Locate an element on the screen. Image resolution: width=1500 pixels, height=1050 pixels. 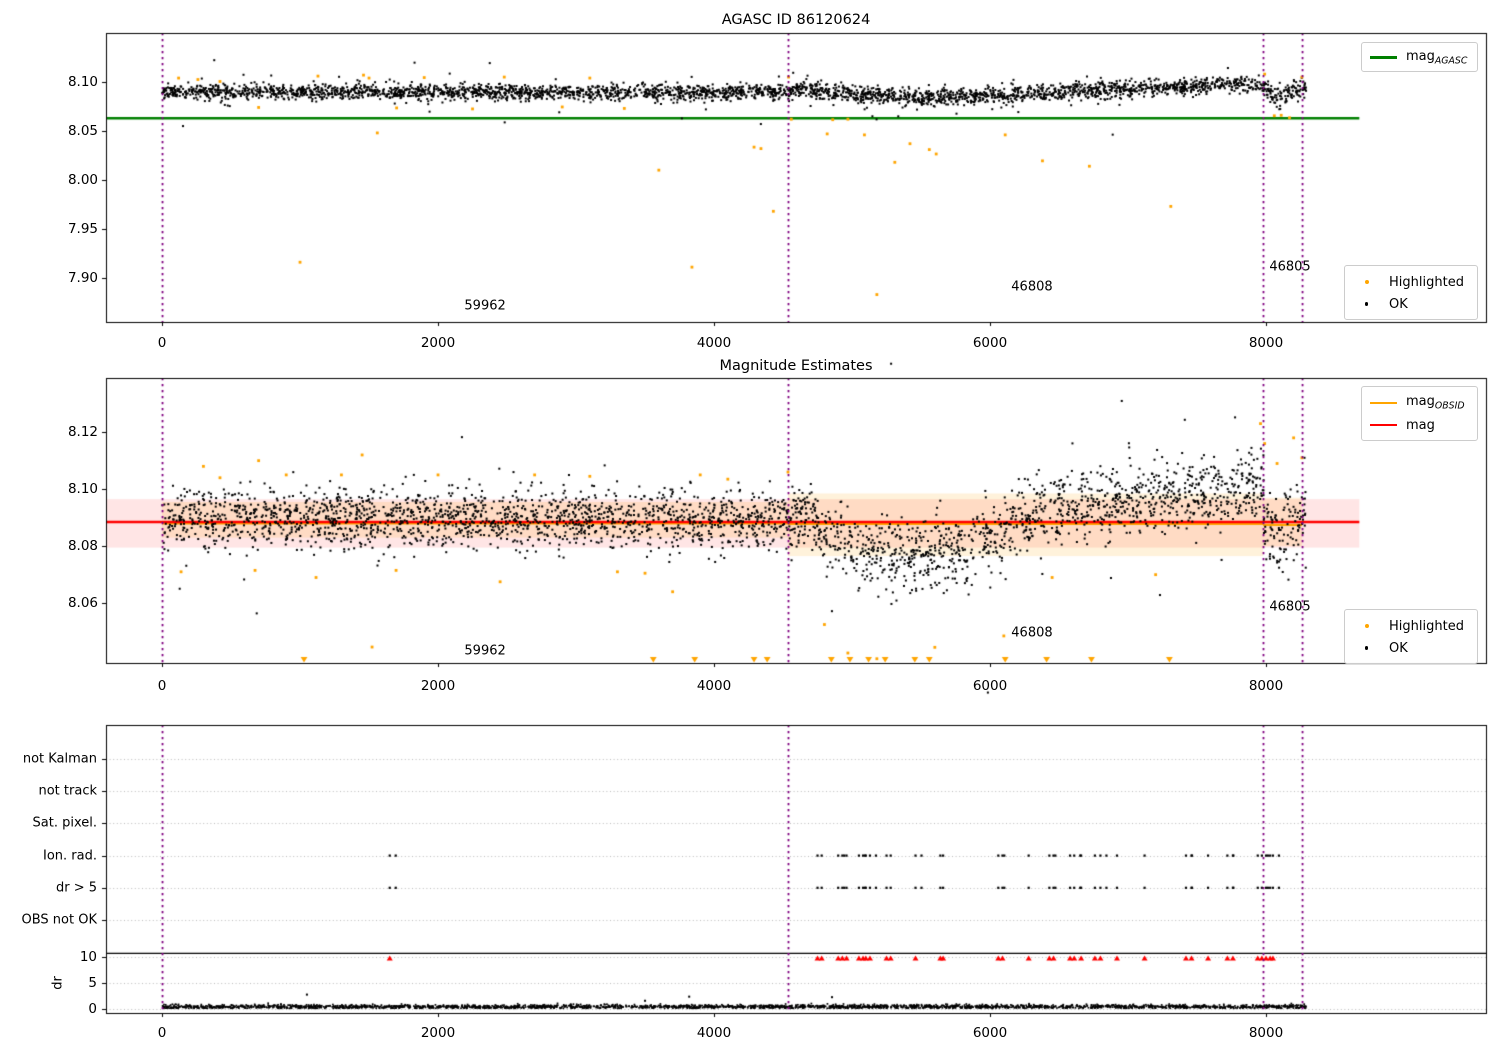
mag-obsid-legend-label: magOBSID is located at coordinates (1435, 403).